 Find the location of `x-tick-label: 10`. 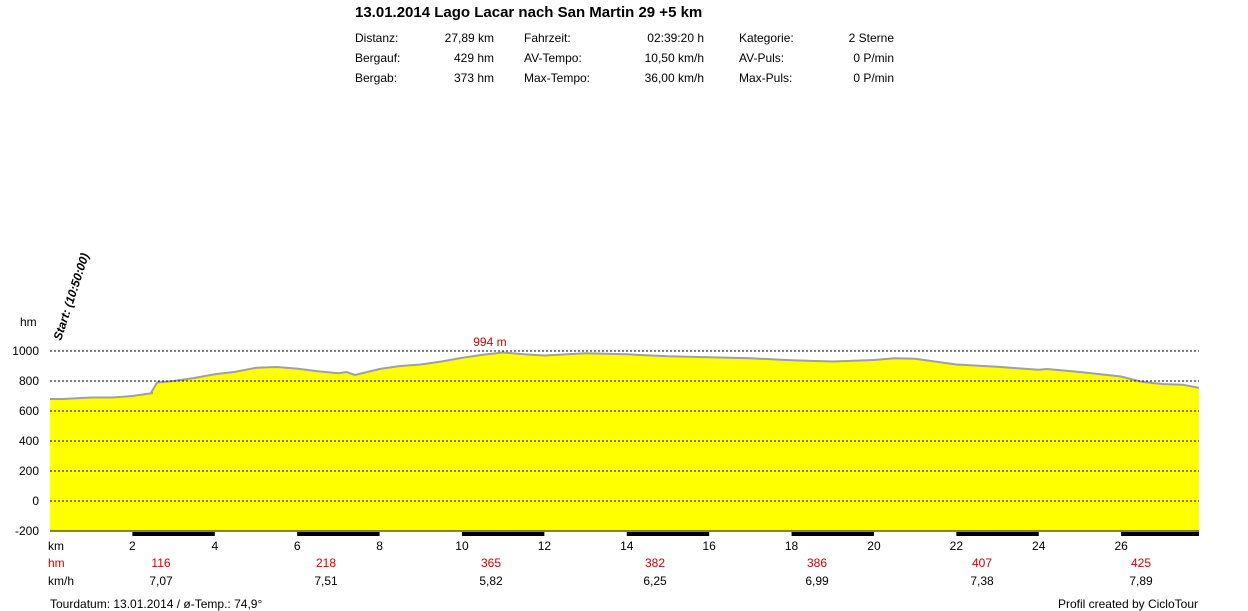

x-tick-label: 10 is located at coordinates (462, 546).